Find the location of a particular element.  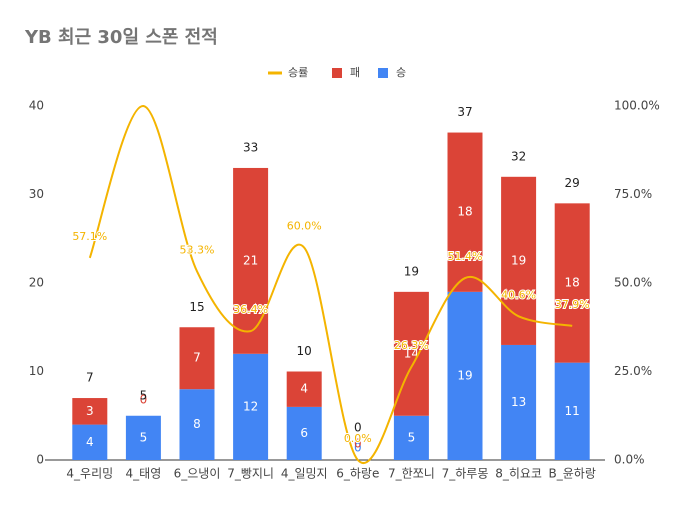

bar-label: 8 is located at coordinates (197, 424).